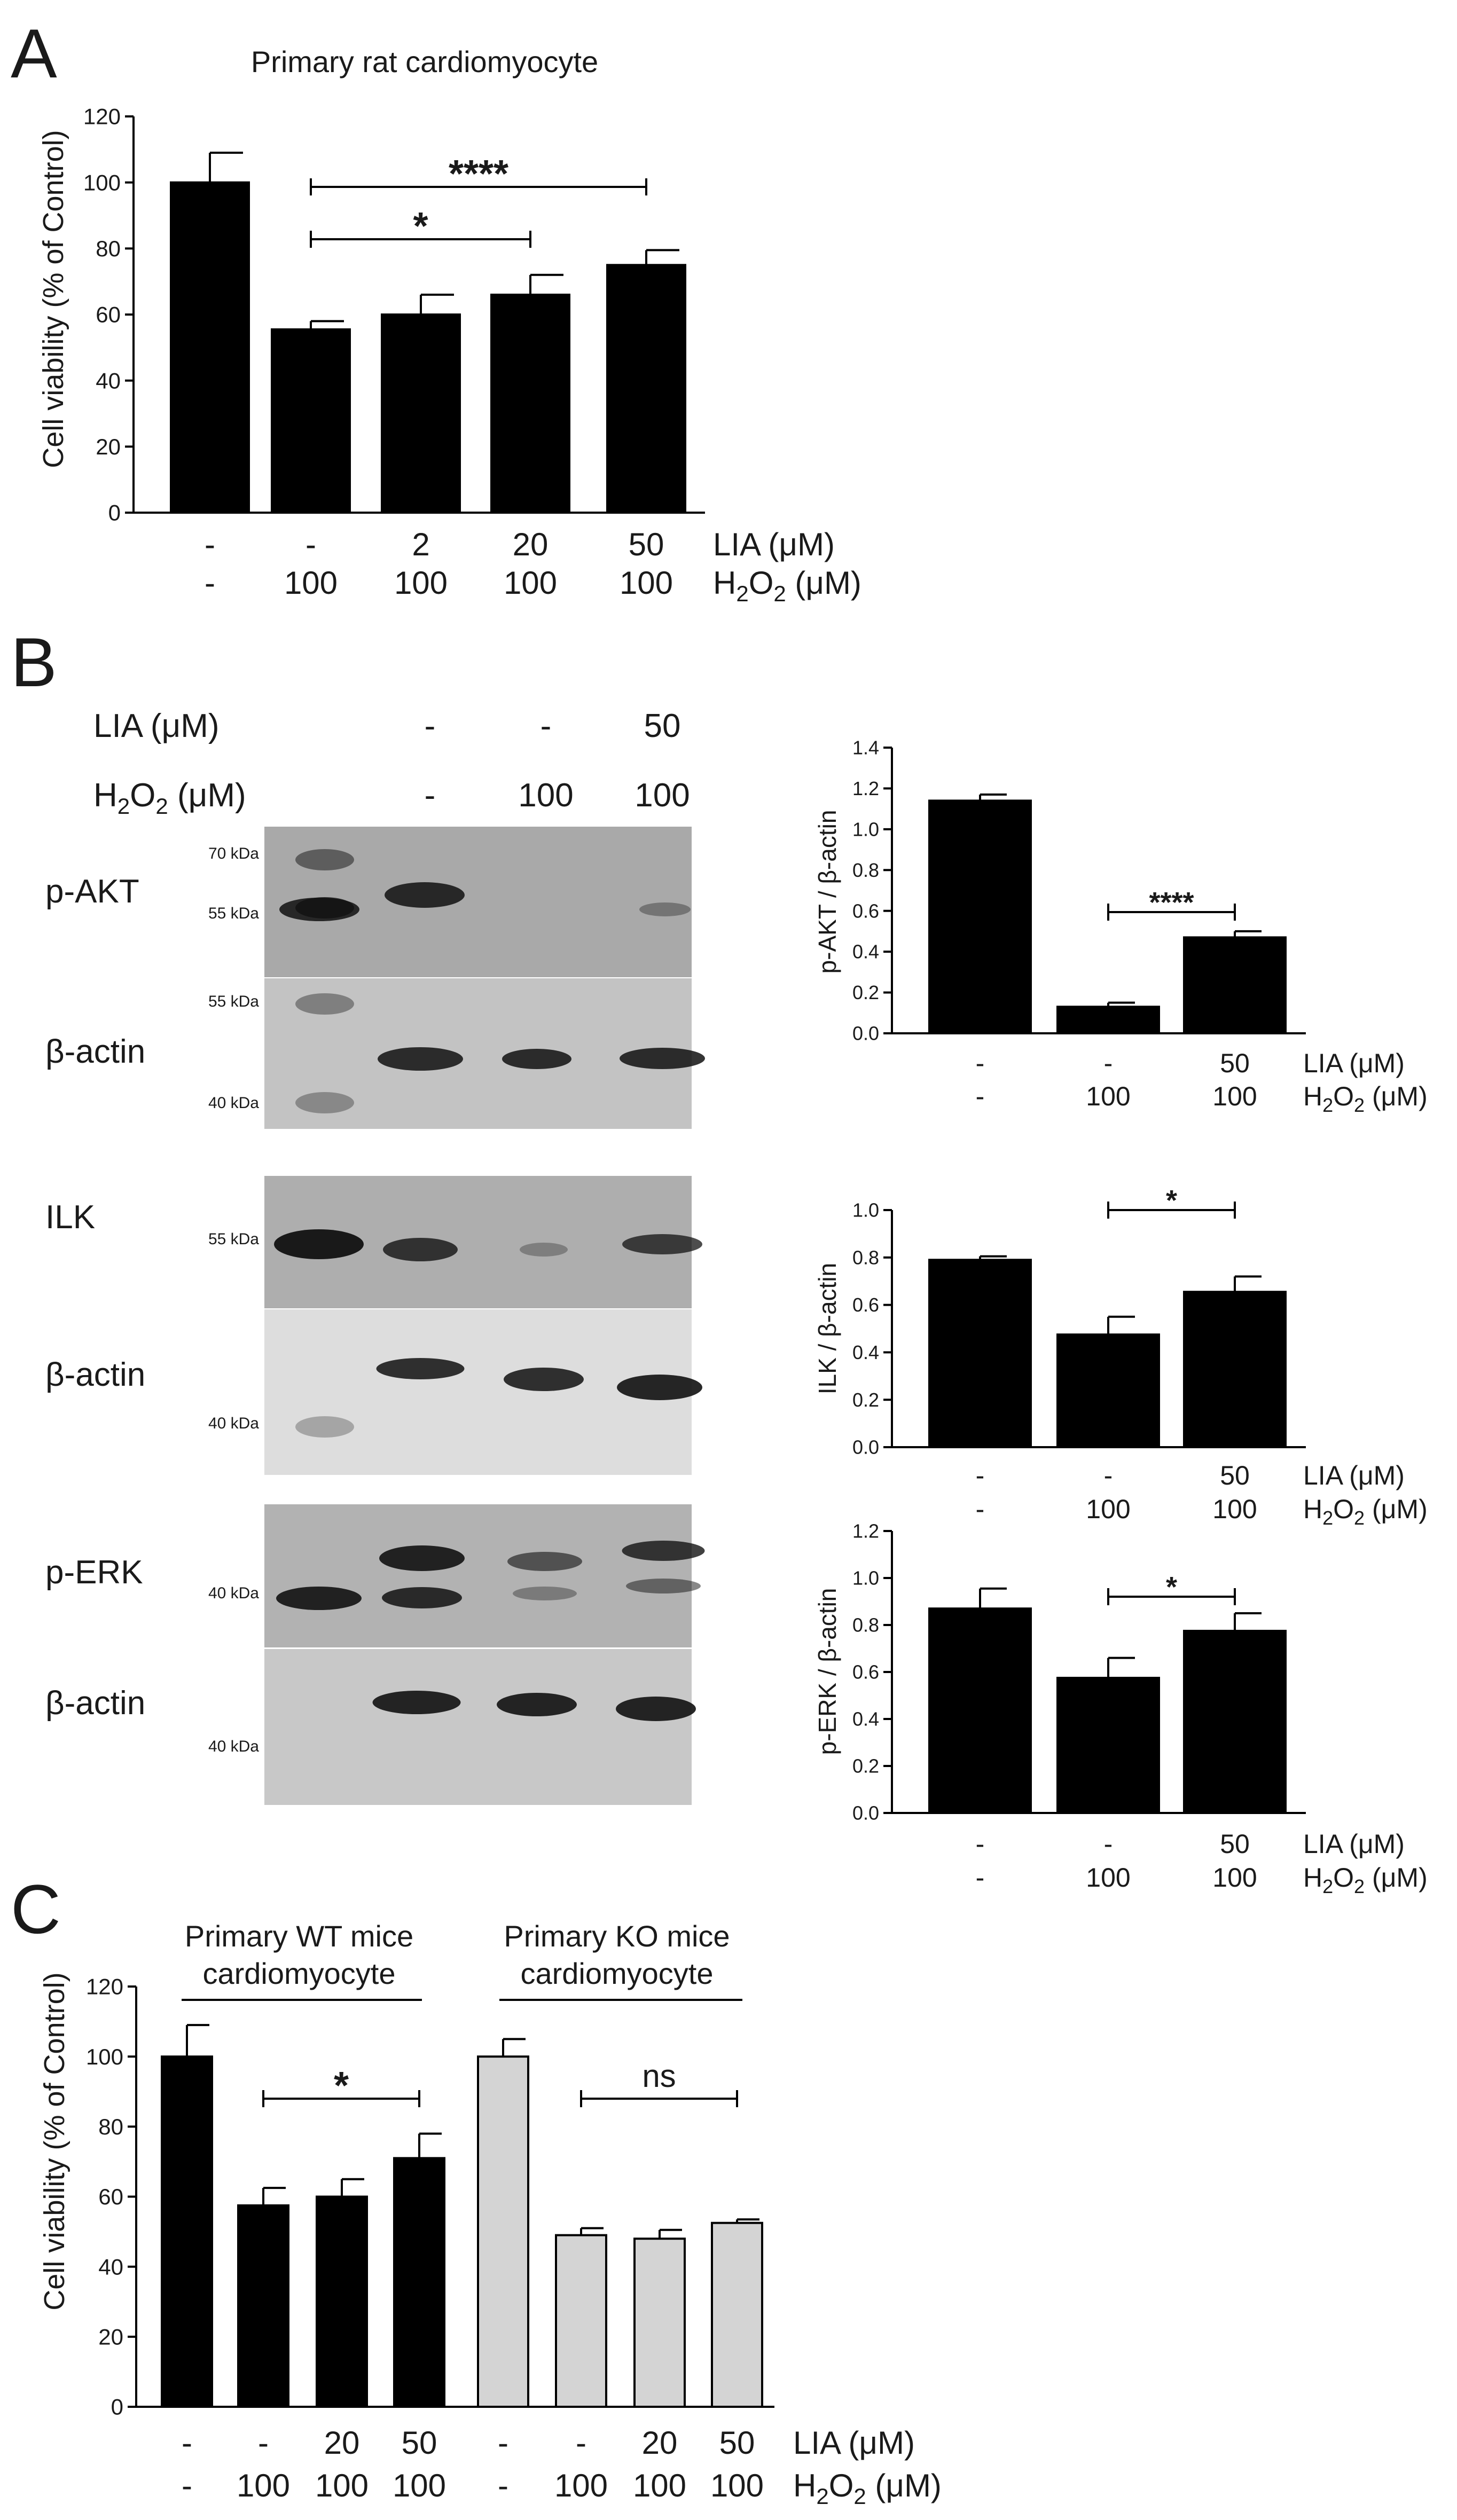  I want to click on chart-c-y-tick-label: 20, so click(110, 2337).